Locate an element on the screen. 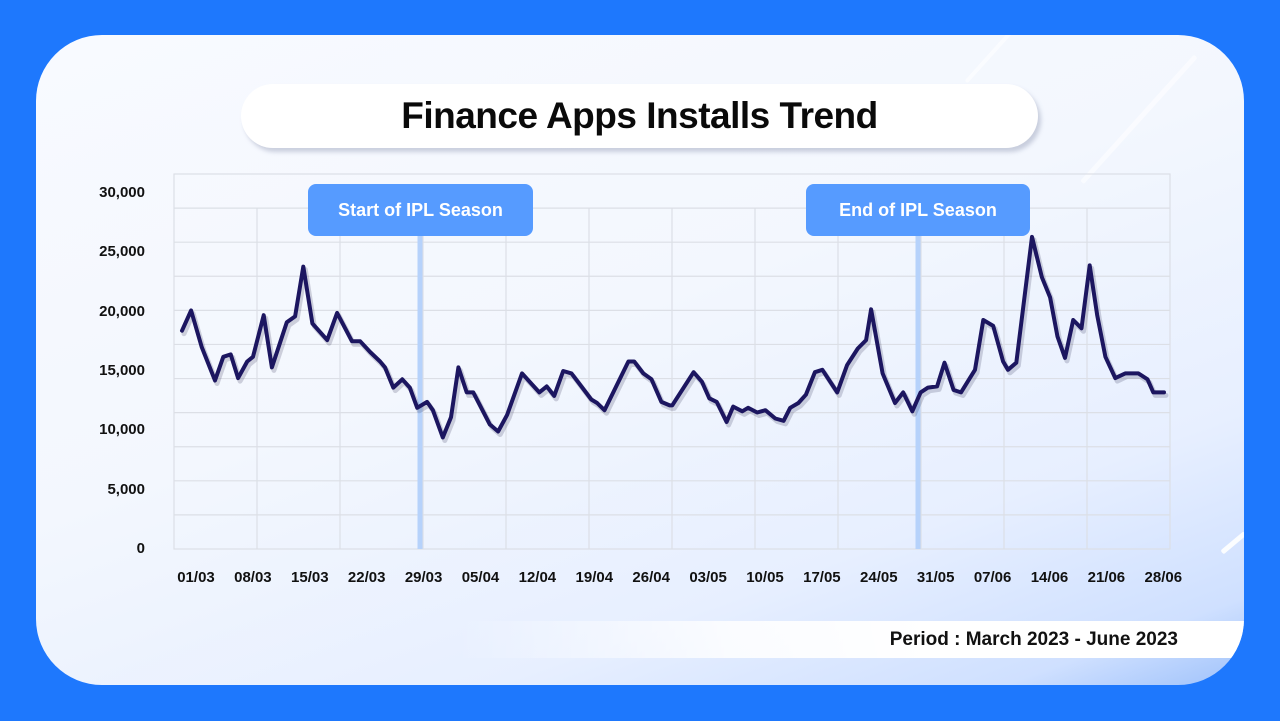 The image size is (1280, 721). x-tick-label: 01/03 is located at coordinates (196, 577).